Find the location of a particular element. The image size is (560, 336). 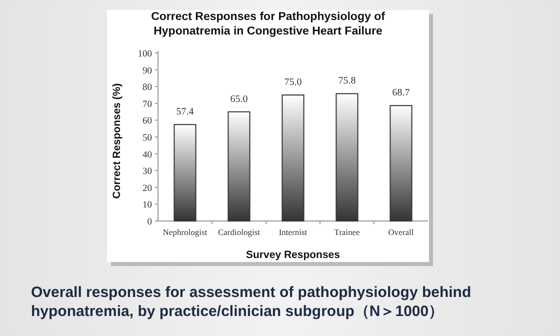

y-axis-title: Correct Responses (%) is located at coordinates (117, 141).